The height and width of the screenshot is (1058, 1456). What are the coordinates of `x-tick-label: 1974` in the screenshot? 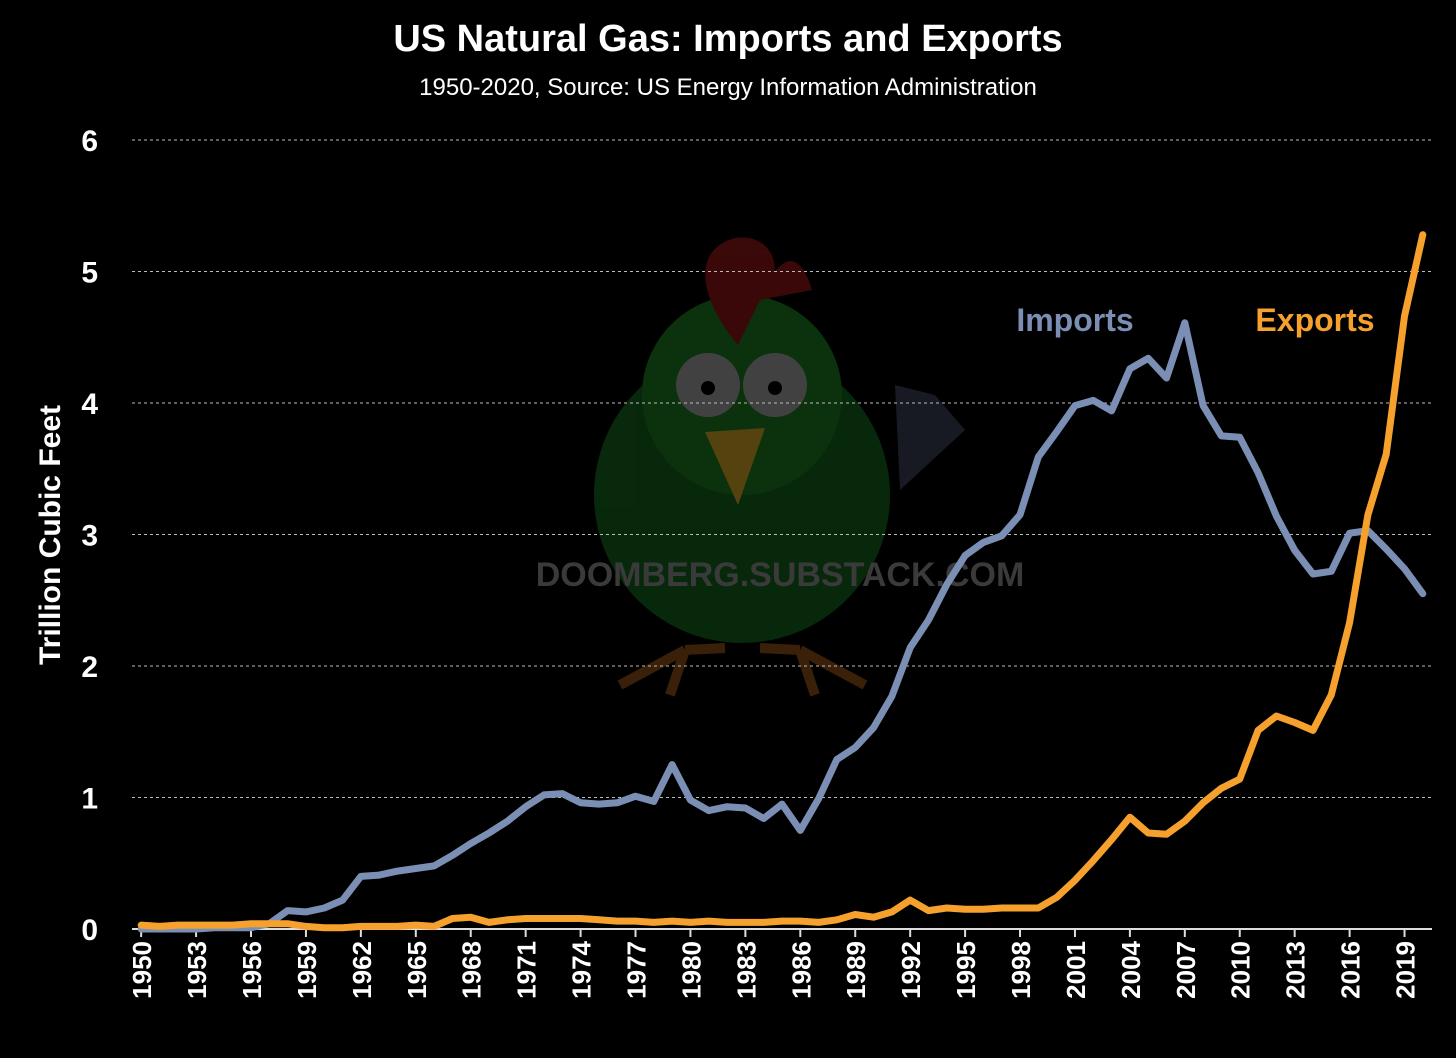 It's located at (582, 969).